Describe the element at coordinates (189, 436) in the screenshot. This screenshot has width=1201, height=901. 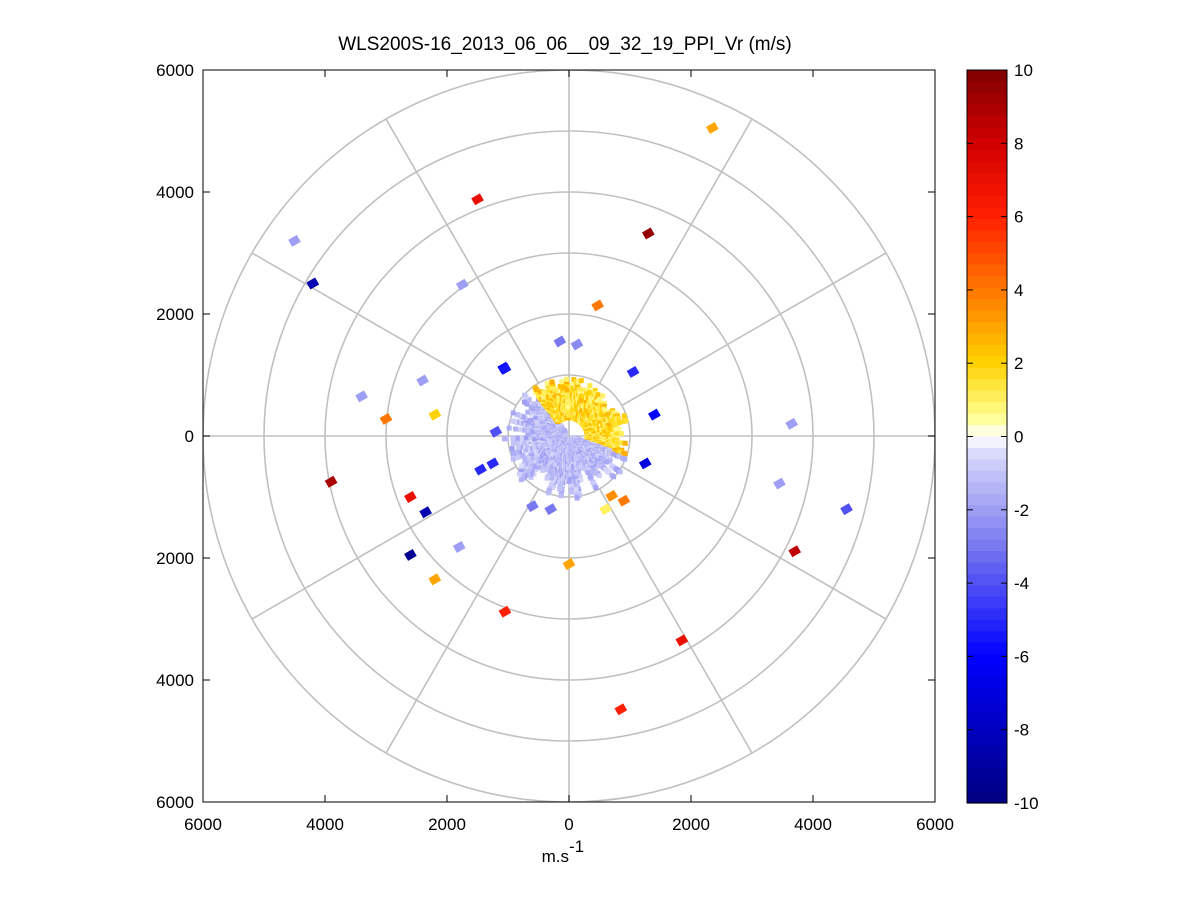
I see `y-tick-label: 0` at that location.